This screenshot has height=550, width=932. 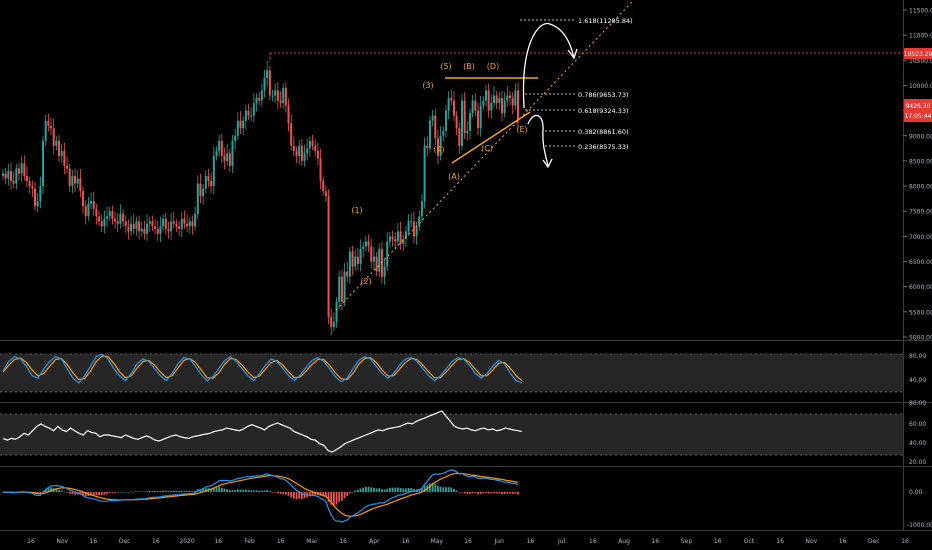 I want to click on arrowhead, so click(x=547, y=163).